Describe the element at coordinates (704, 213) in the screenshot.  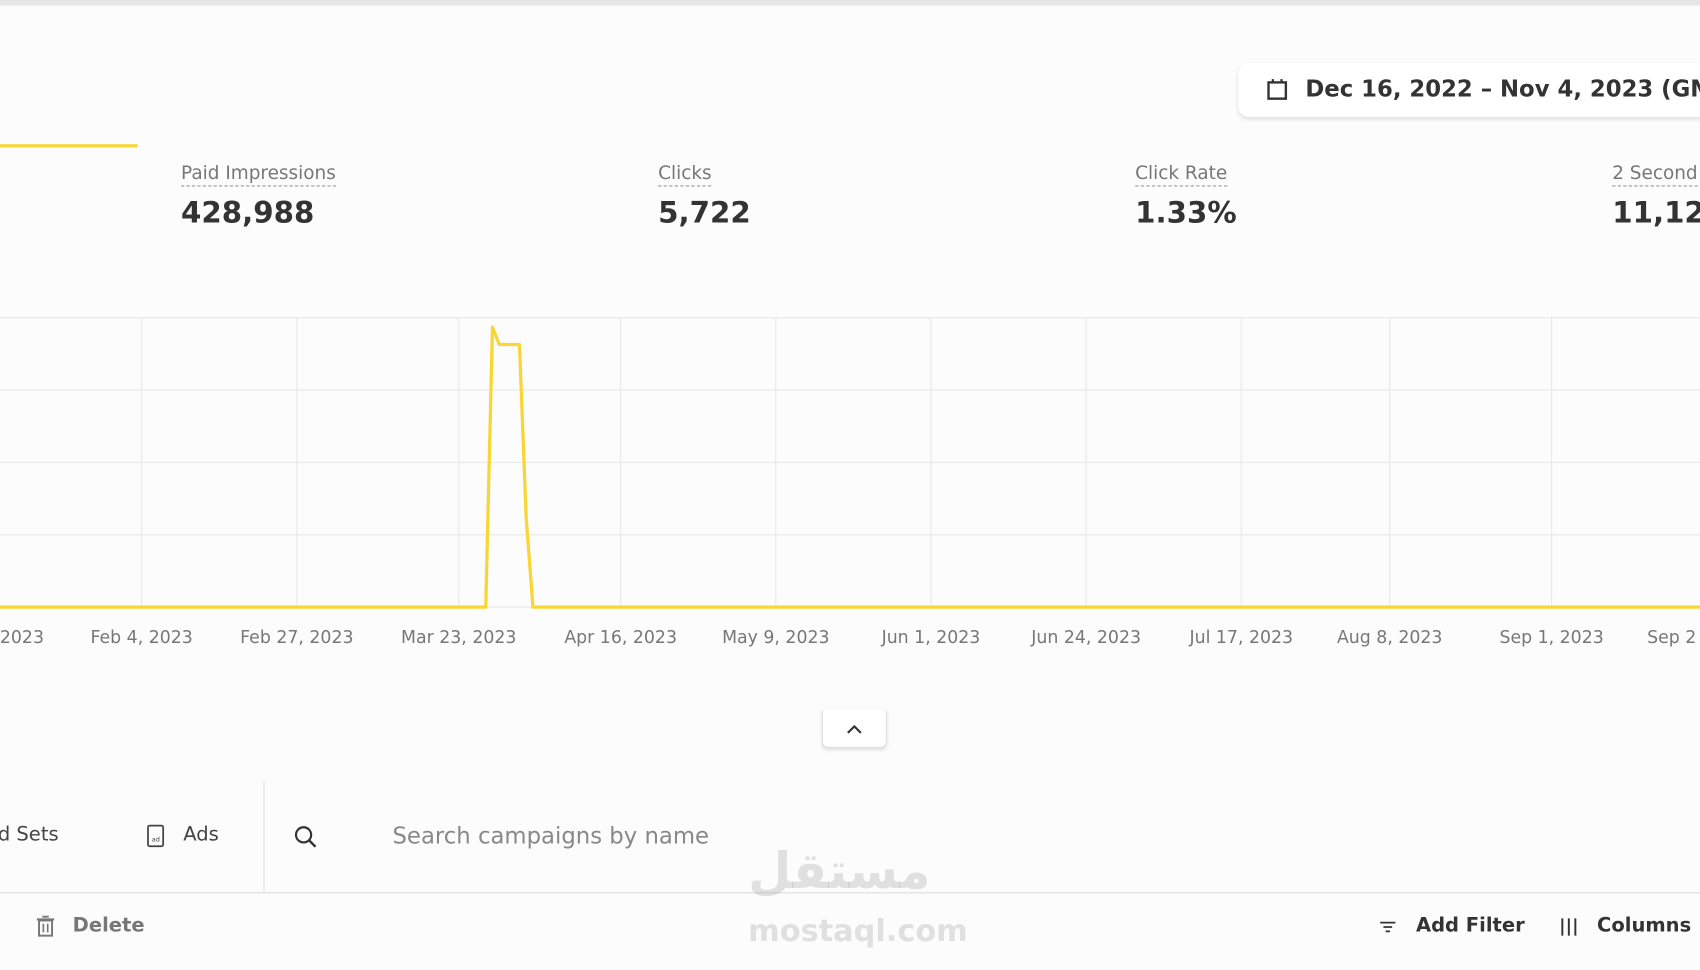
I see `metric-value: 5,722` at that location.